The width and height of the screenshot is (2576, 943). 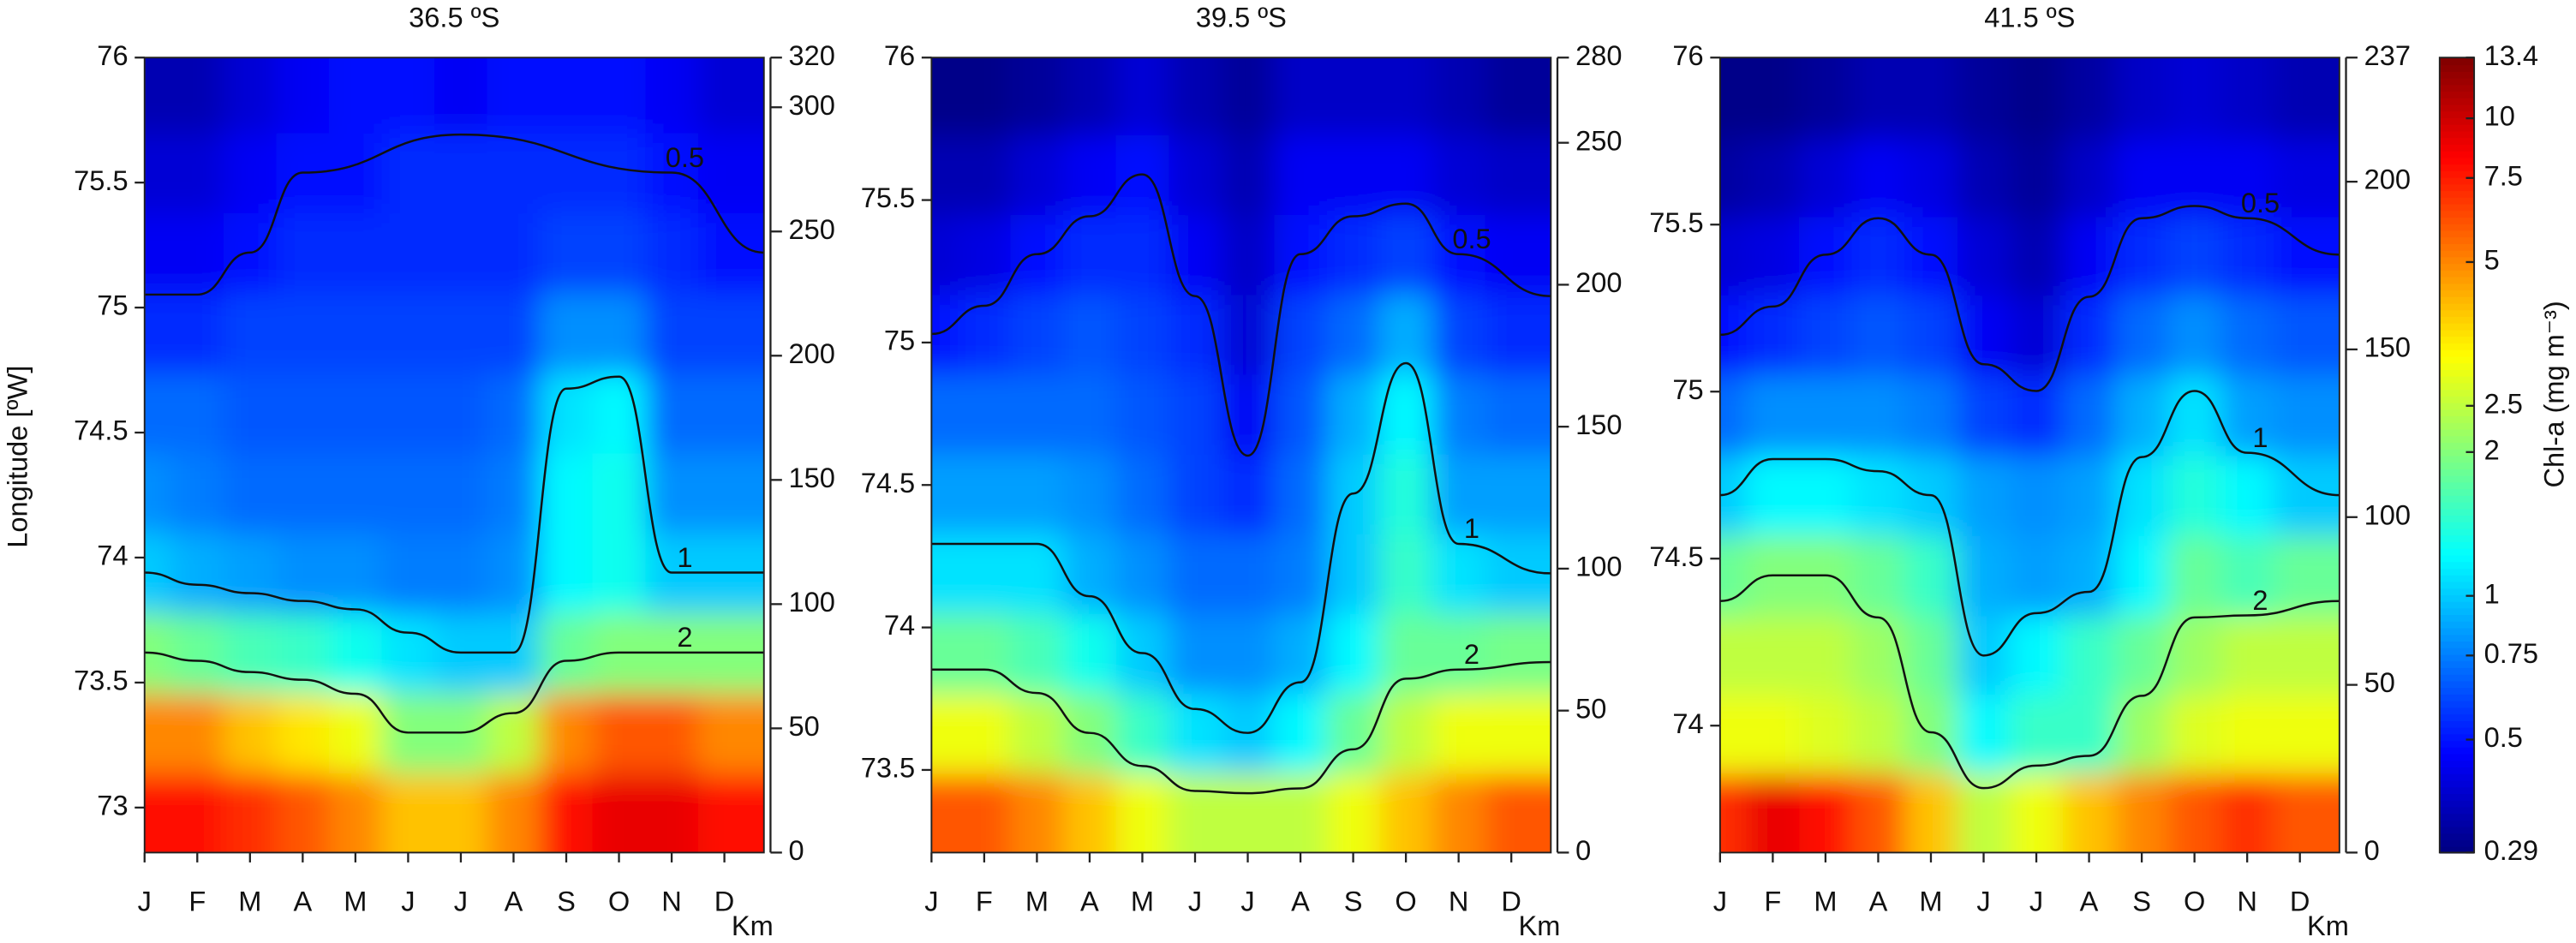 What do you see at coordinates (1599, 55) in the screenshot?
I see `y2-tick-label: 280` at bounding box center [1599, 55].